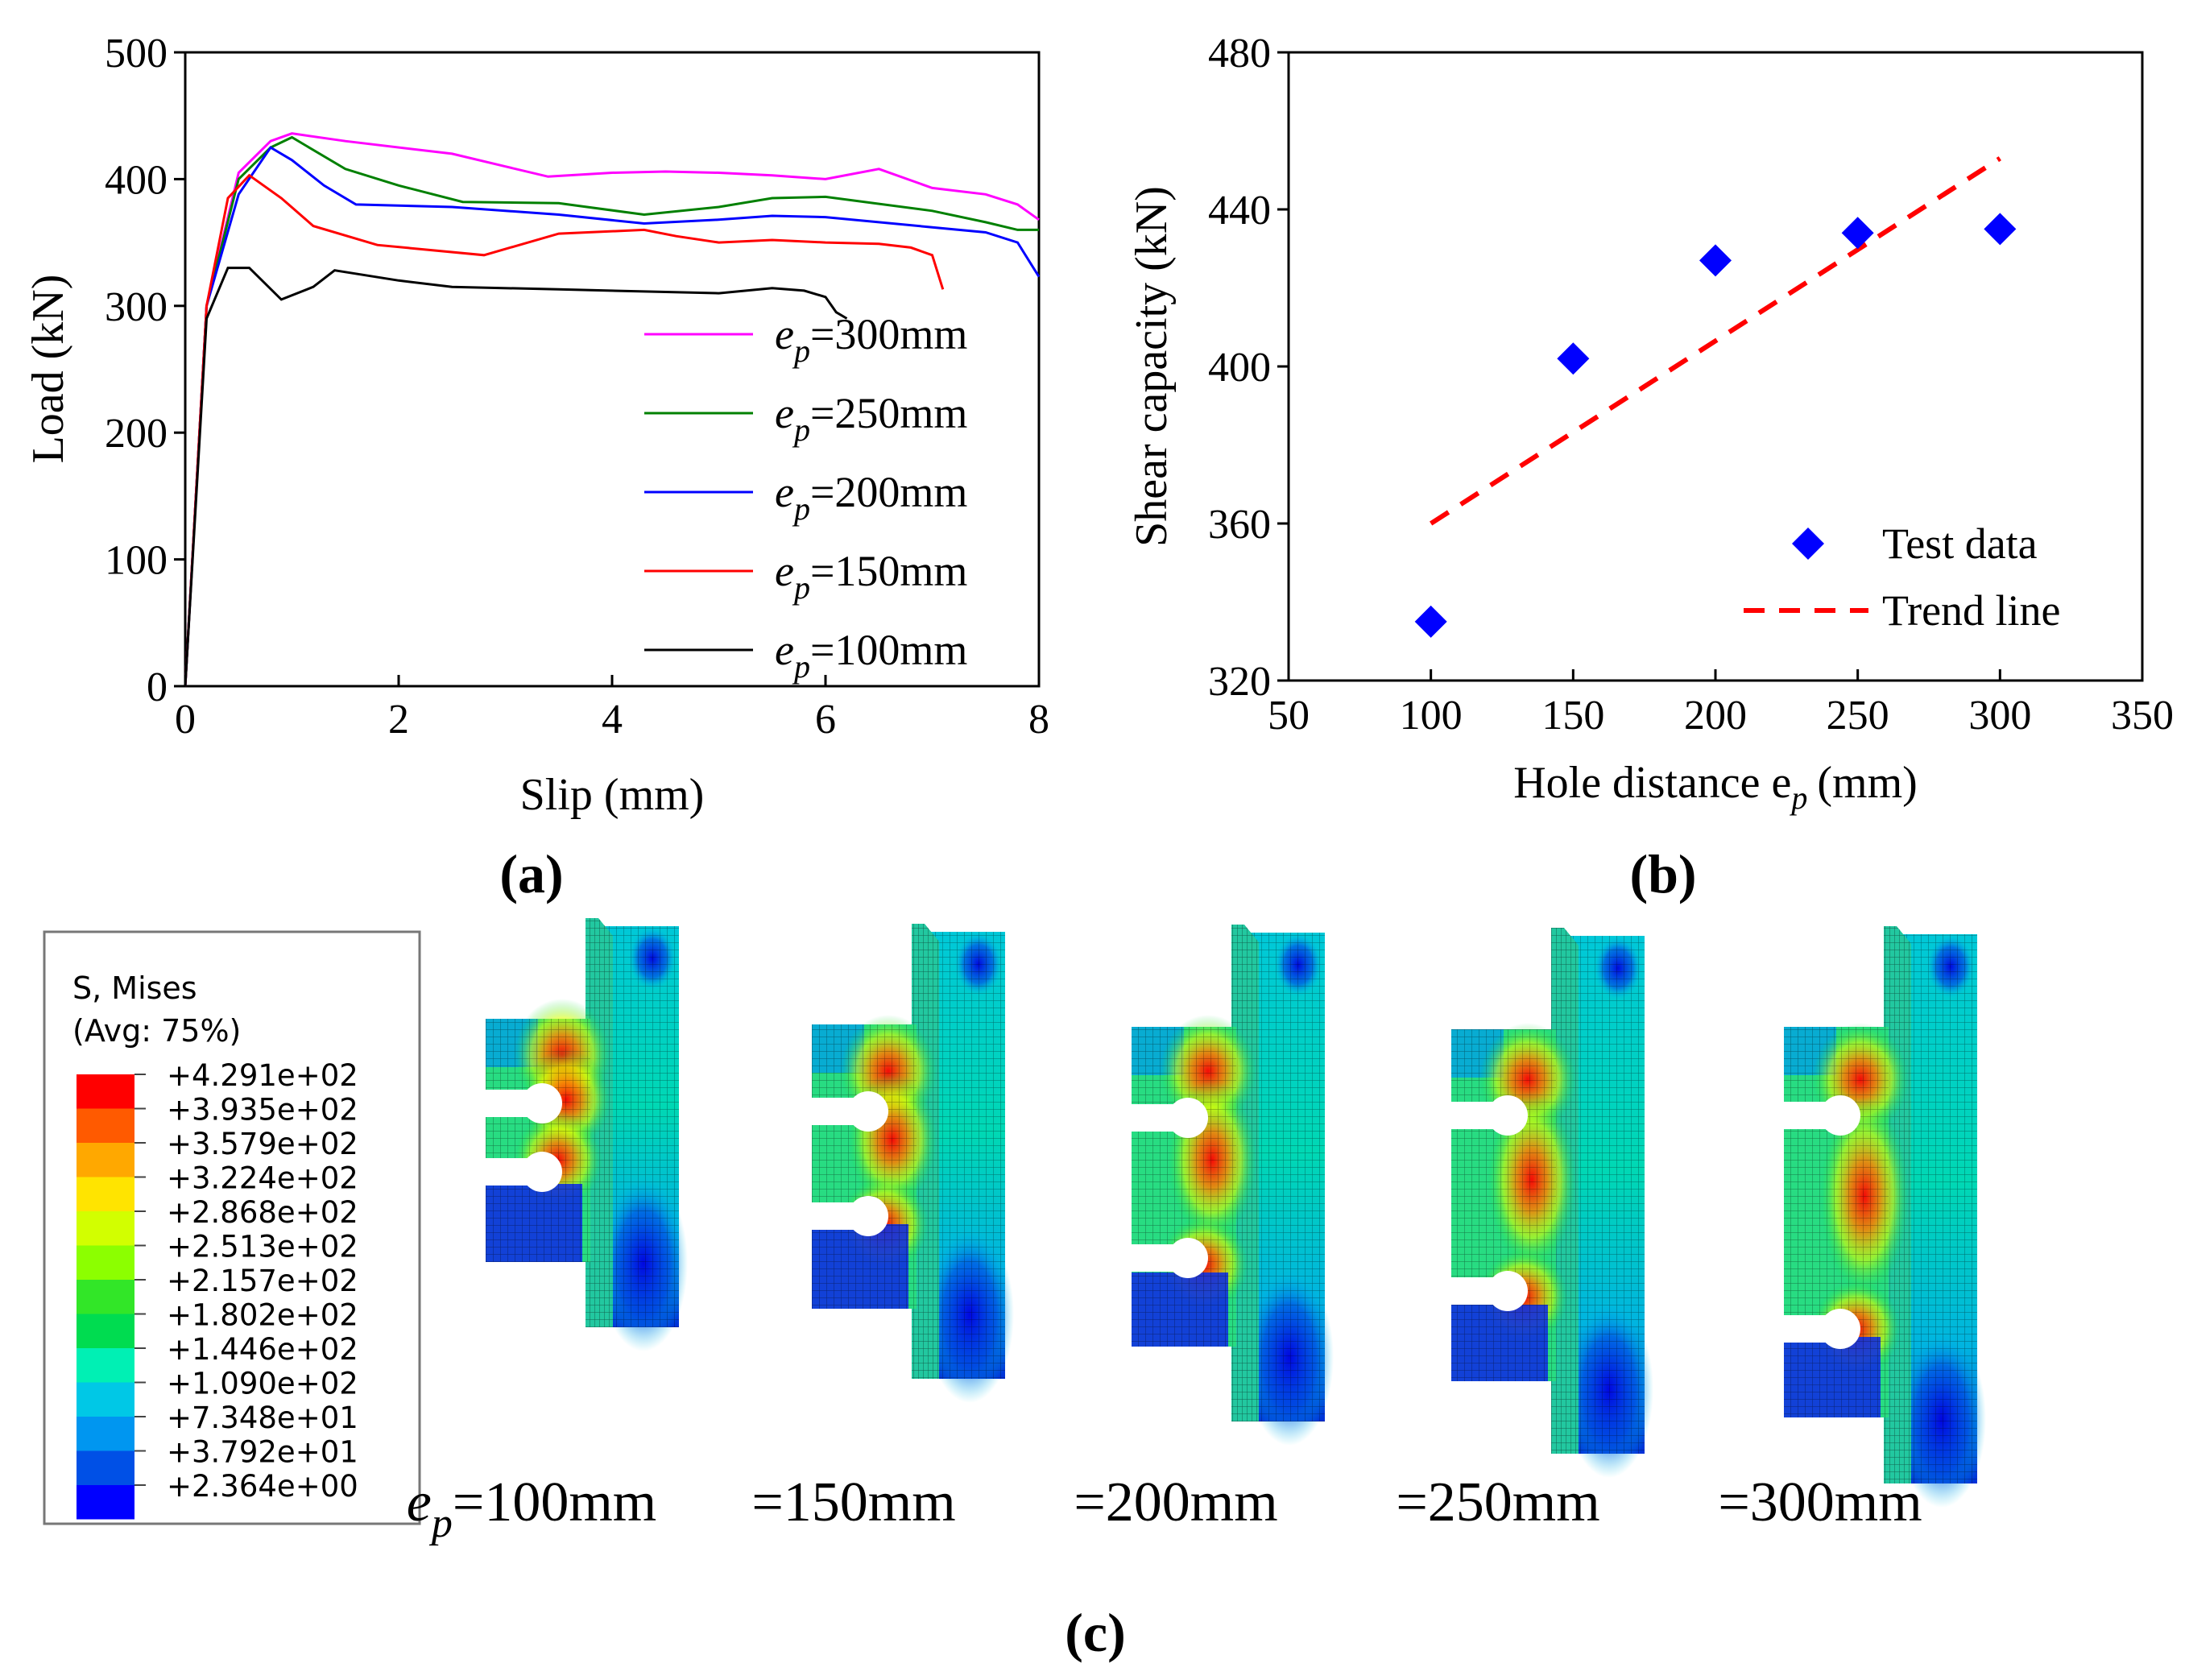  I want to click on specimen-label-2: =200mm, so click(1175, 1502).